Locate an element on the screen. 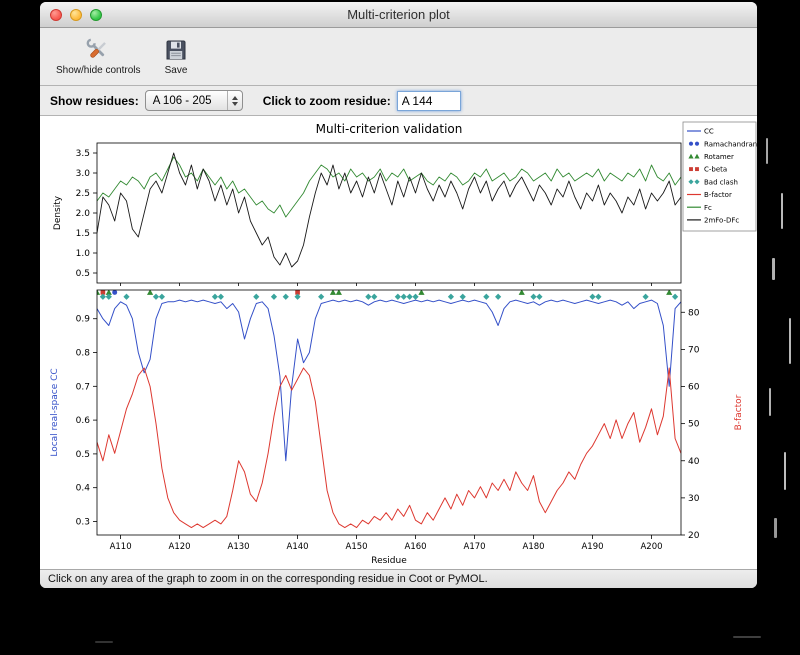  residue-range-value: A 106 - 205 is located at coordinates (182, 100).